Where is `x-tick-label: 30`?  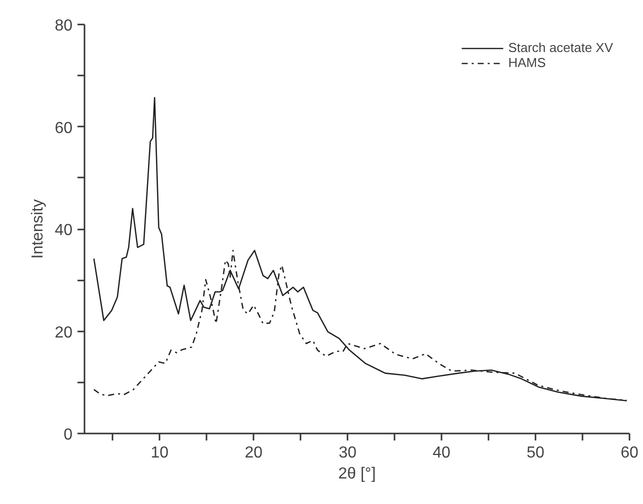 x-tick-label: 30 is located at coordinates (347, 453).